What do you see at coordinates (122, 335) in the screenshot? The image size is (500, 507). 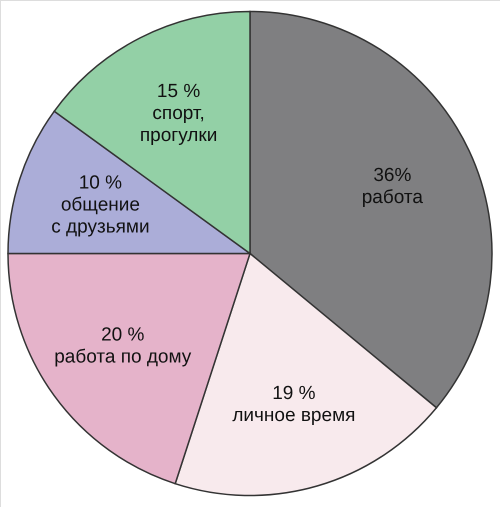 I see `data-label: 20 %` at bounding box center [122, 335].